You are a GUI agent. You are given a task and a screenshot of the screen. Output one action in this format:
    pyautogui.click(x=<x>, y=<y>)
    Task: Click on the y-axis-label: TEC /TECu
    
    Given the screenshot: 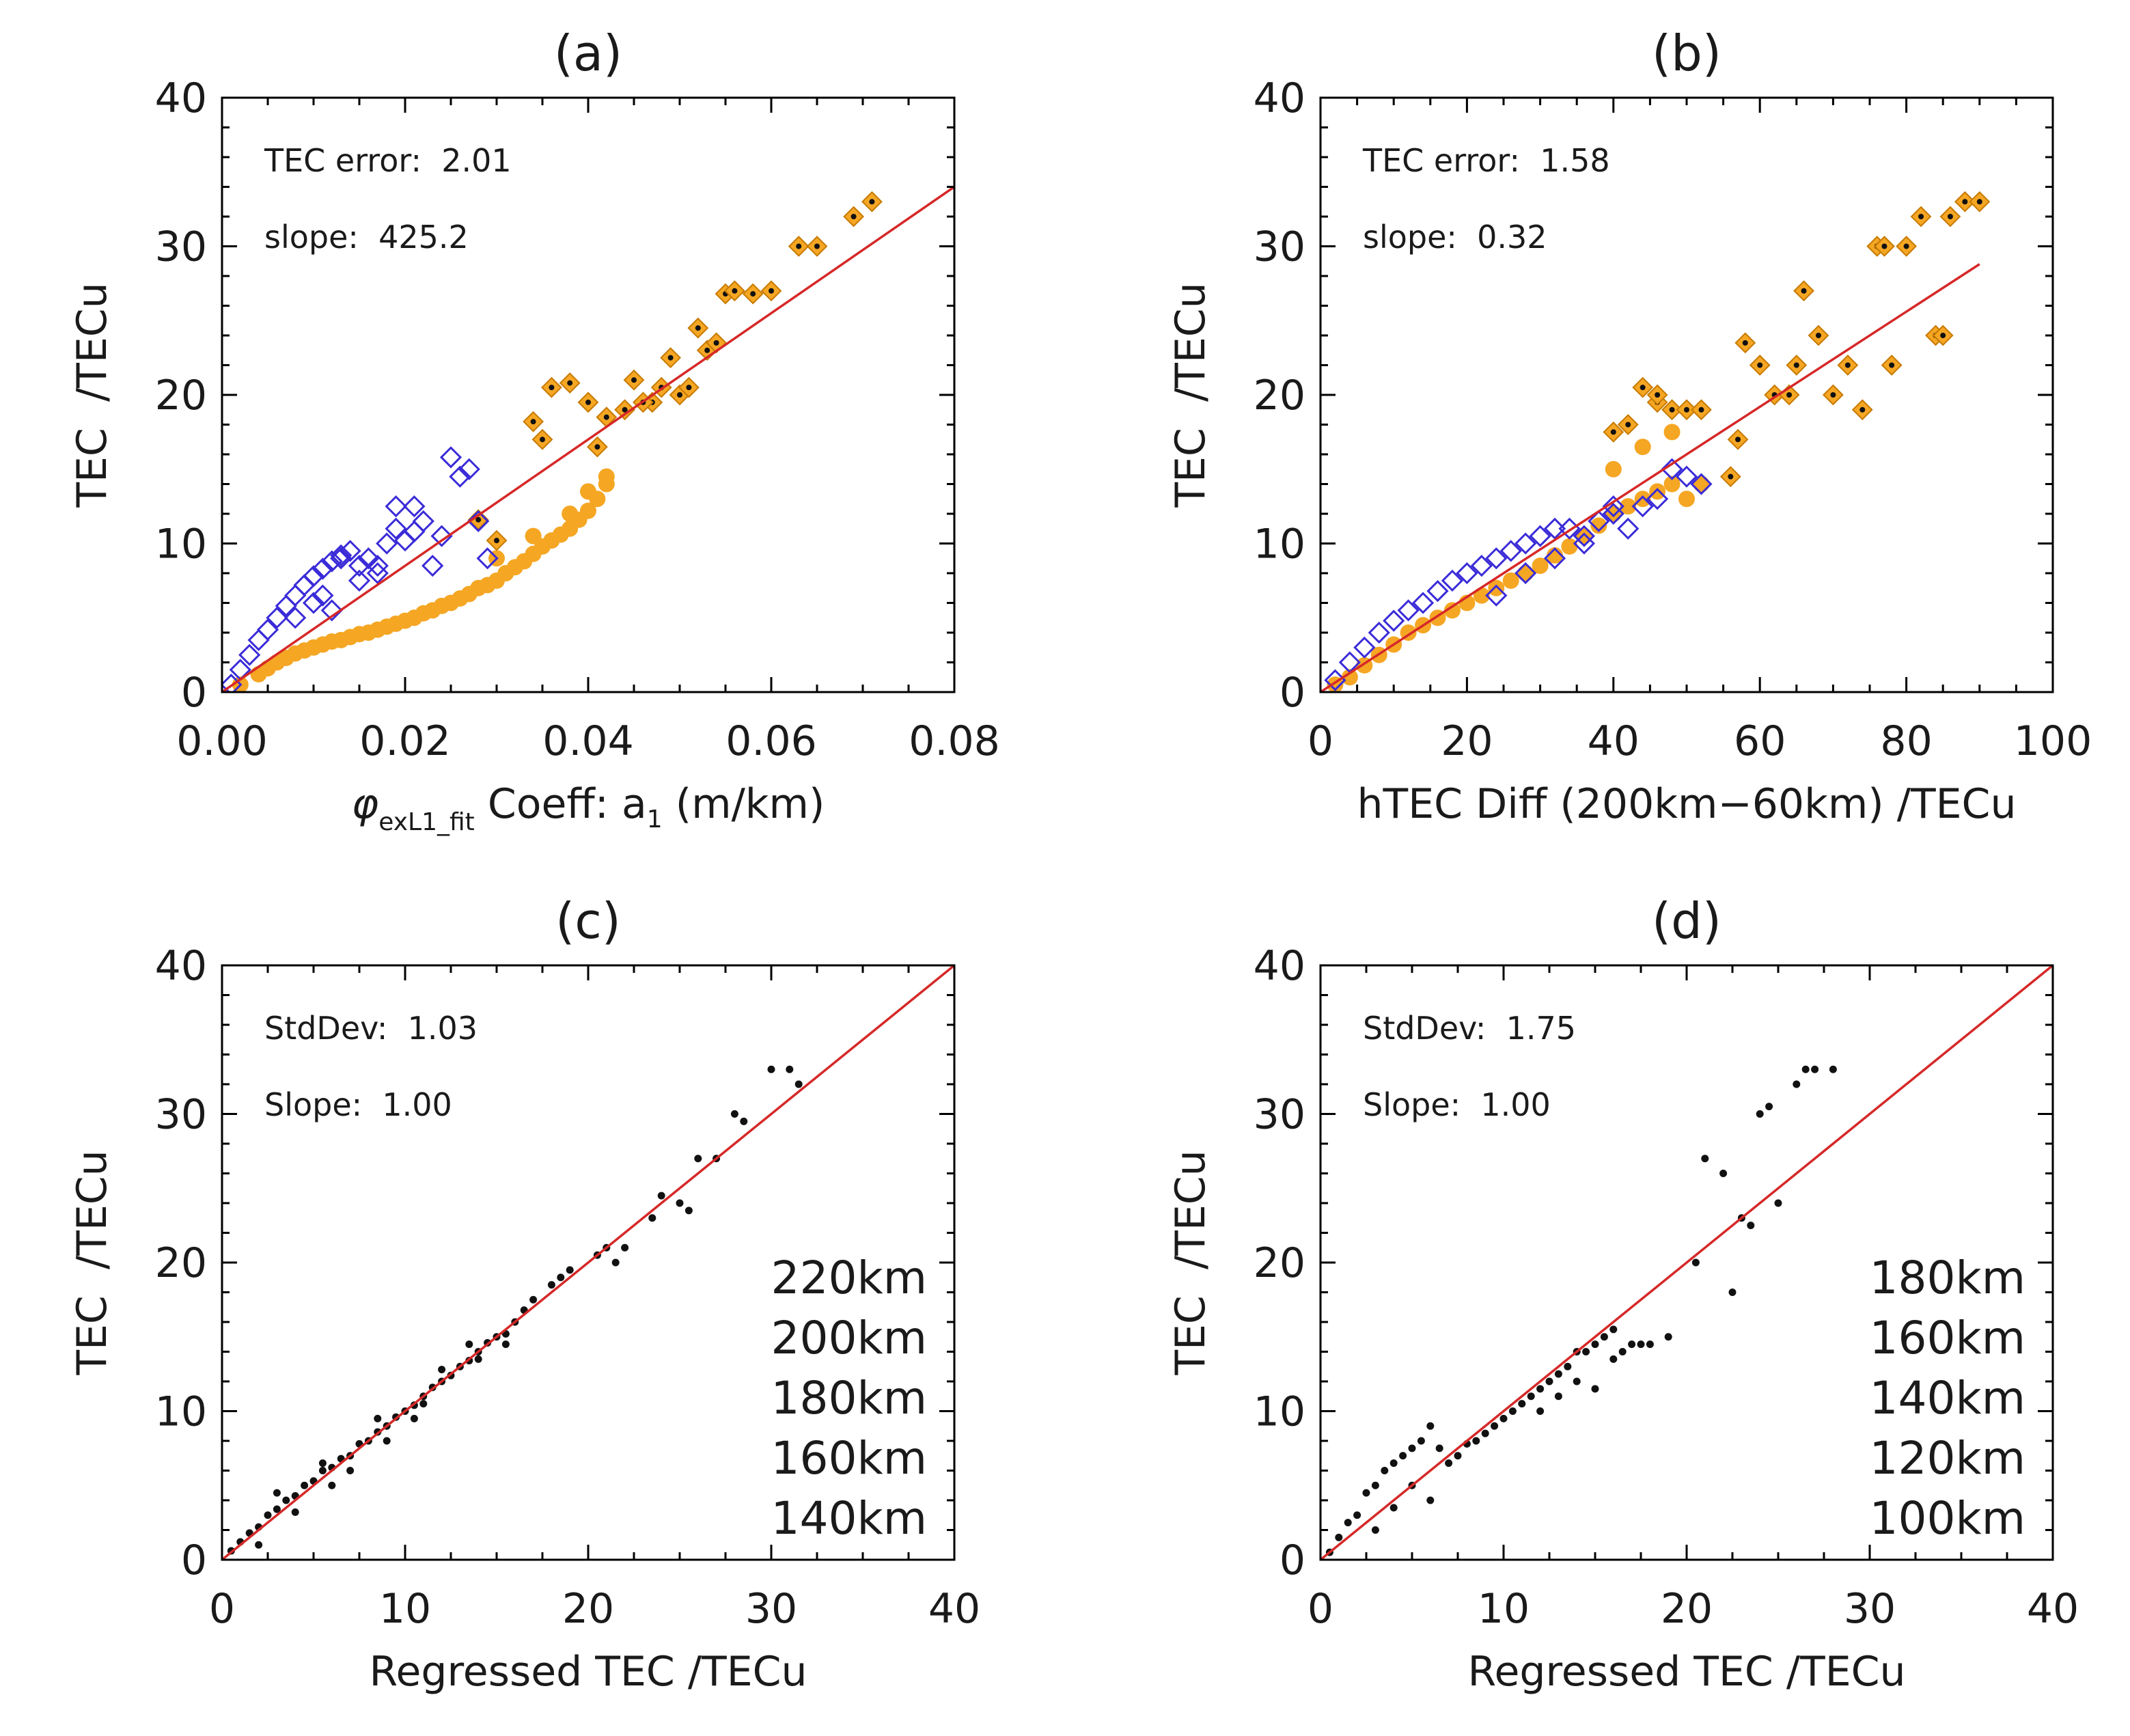 What is the action you would take?
    pyautogui.click(x=1191, y=1262)
    